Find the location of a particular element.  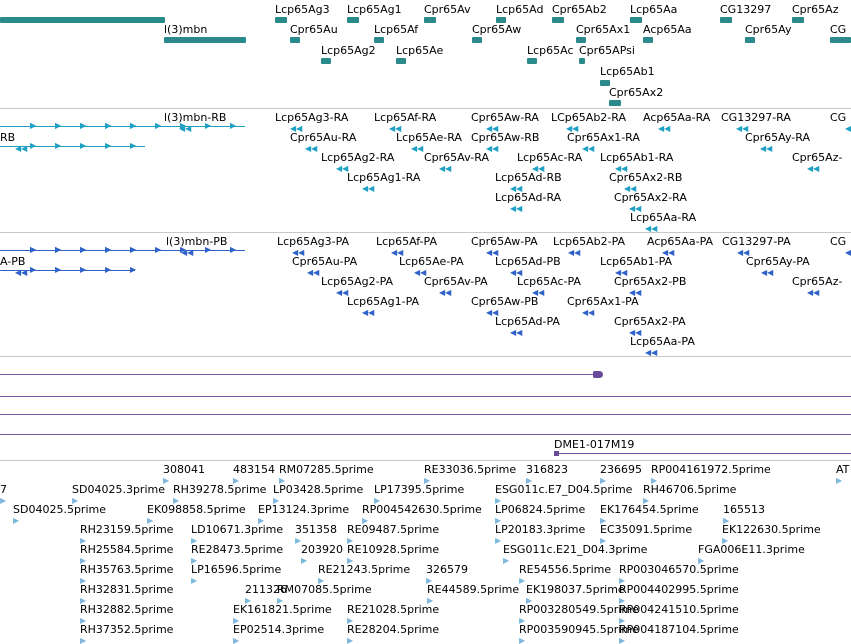

transcript-label: Lcp65Ag3-RA is located at coordinates (312, 117).